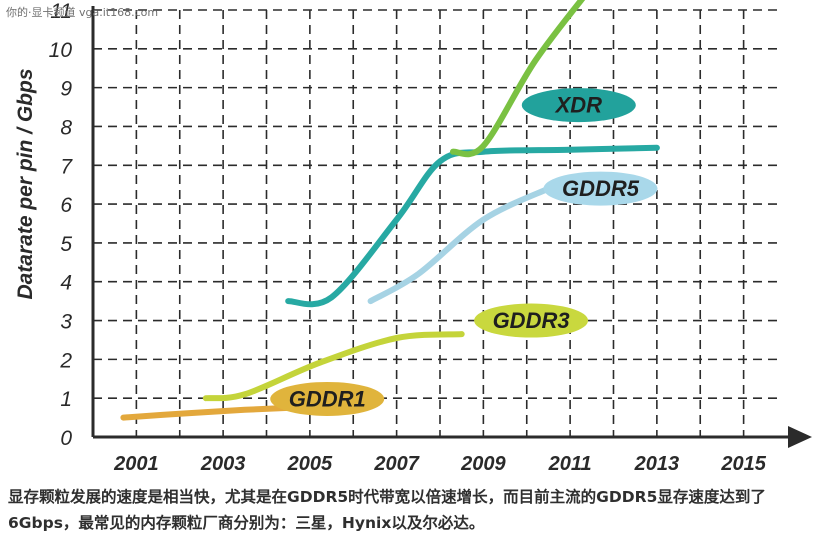  What do you see at coordinates (82, 12) in the screenshot?
I see `watermark: 你的·显卡频道 vga.it168.com` at bounding box center [82, 12].